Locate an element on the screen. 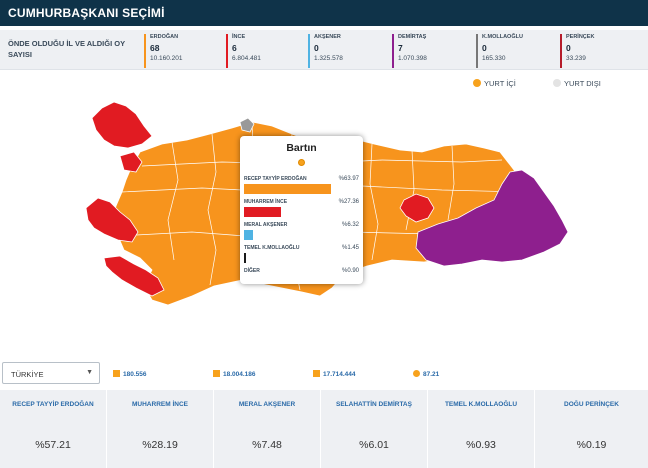  result-candidate-pct: %0.93 is located at coordinates (481, 445).